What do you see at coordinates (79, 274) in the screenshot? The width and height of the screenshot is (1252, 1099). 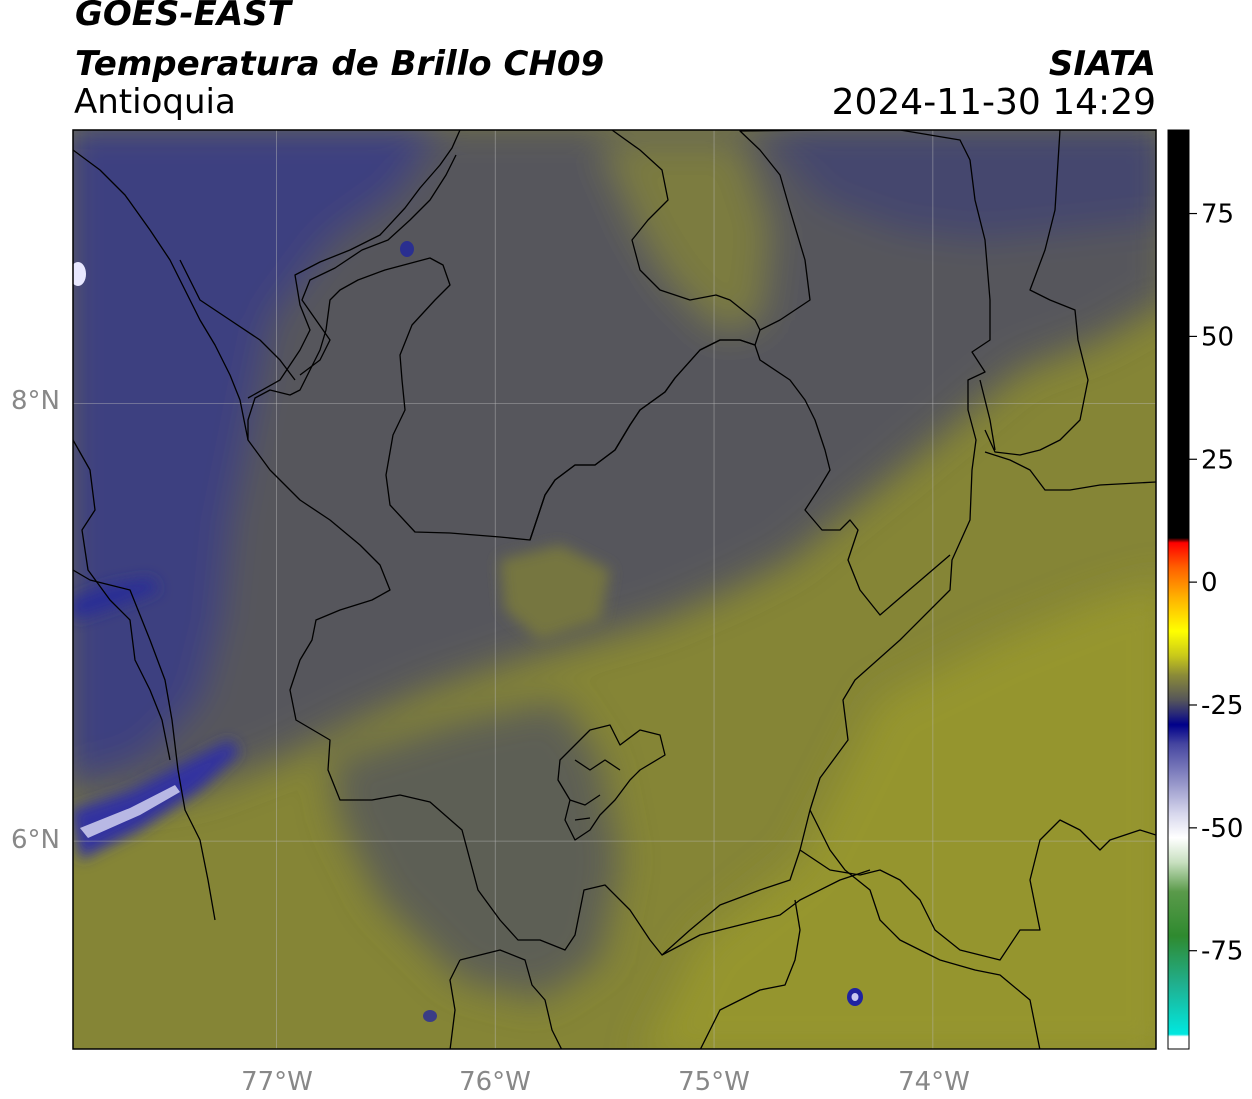 I see `field-cold-spot-northwest` at bounding box center [79, 274].